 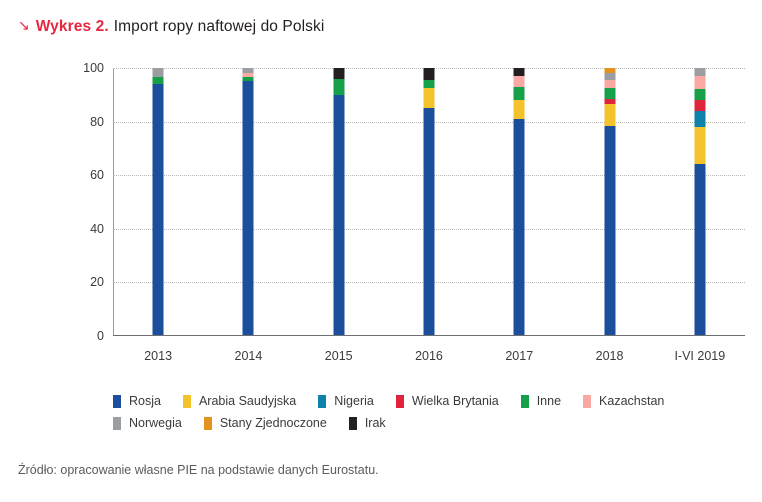 What do you see at coordinates (455, 401) in the screenshot?
I see `legend-item-label: Wielka Brytania` at bounding box center [455, 401].